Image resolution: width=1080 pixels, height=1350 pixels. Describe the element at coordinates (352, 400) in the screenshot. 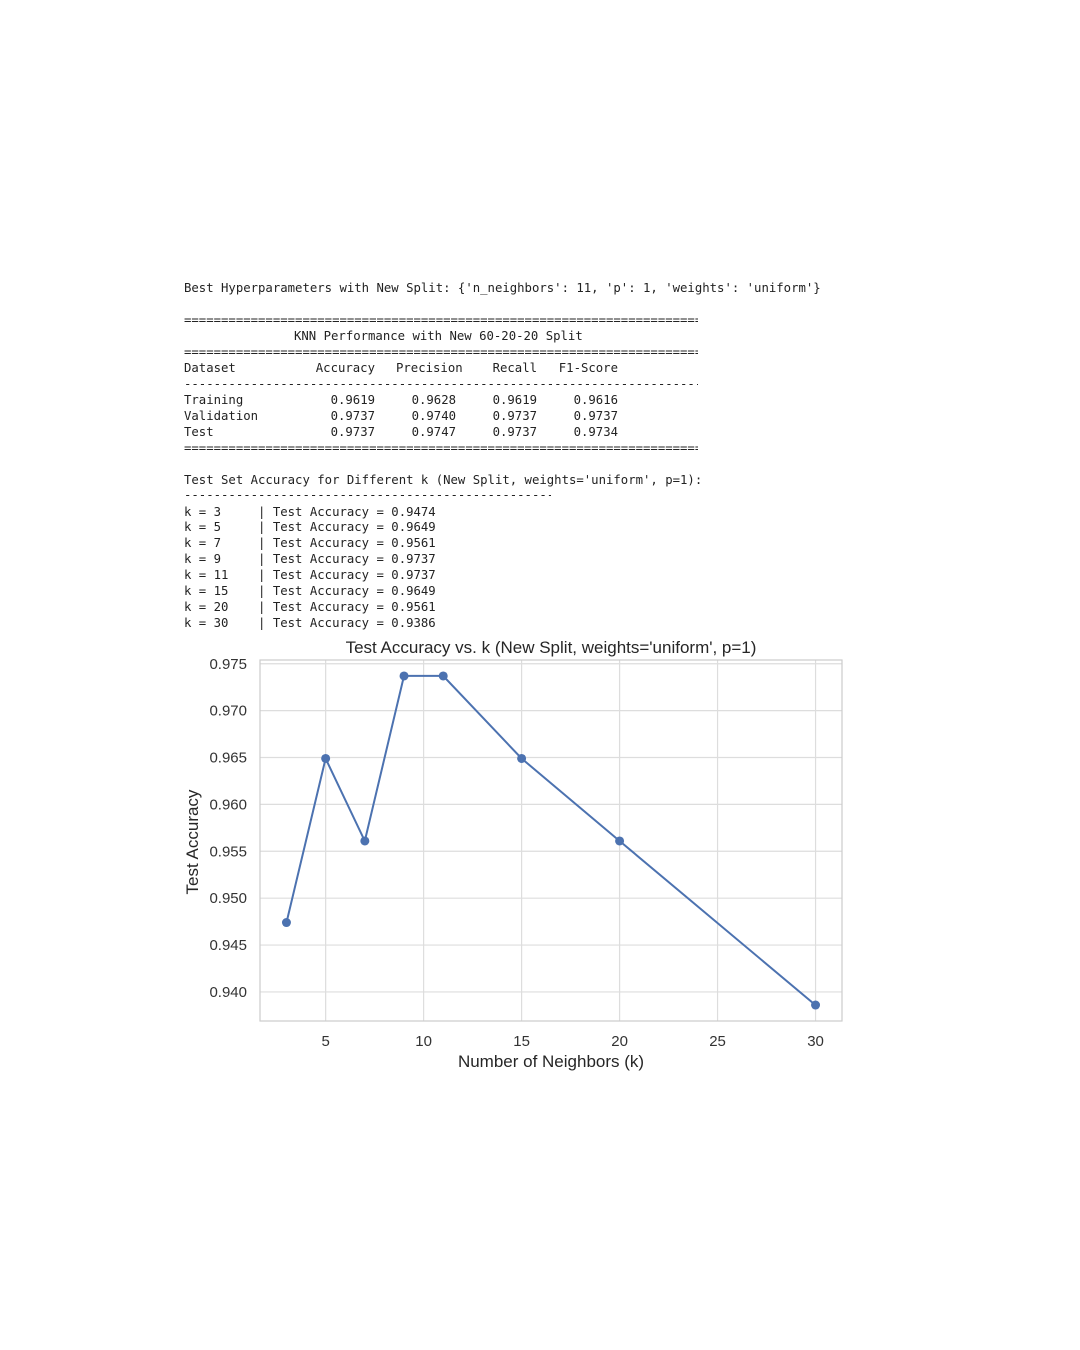

I see `row-accuracy: 0.9619` at that location.